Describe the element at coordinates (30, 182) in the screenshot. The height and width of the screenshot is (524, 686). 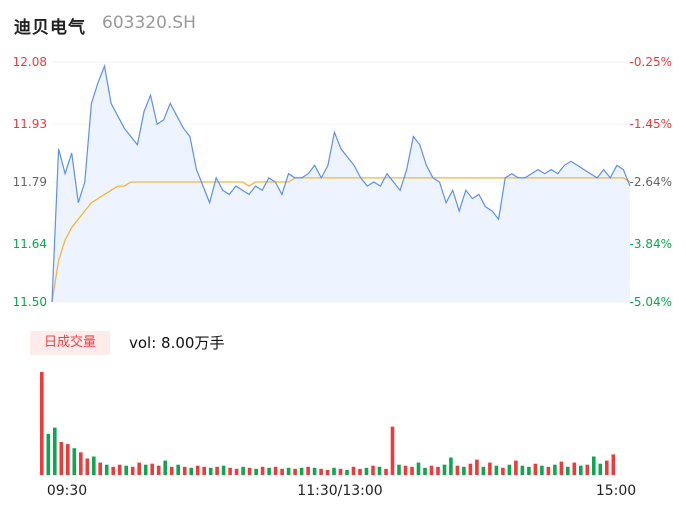
I see `price-tick-label: 11.79` at that location.